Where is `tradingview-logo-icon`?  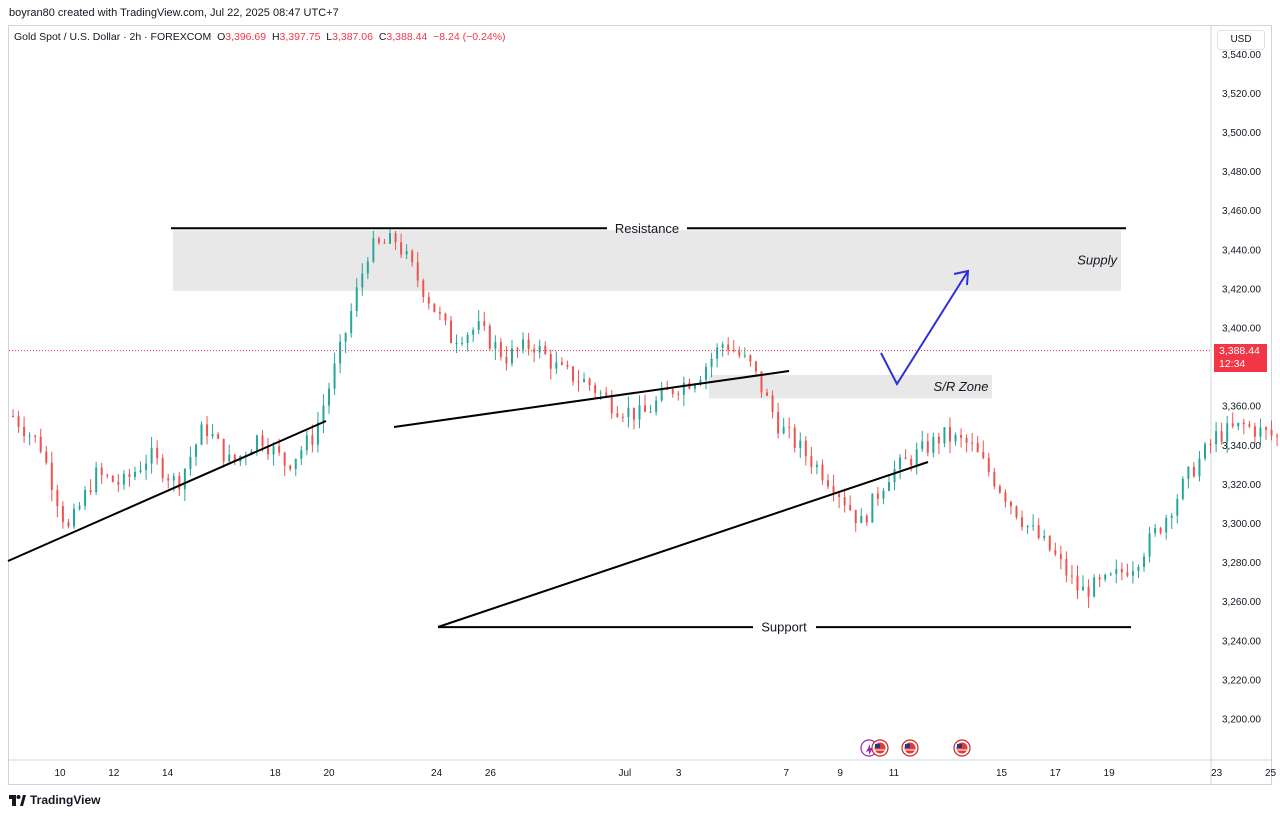
tradingview-logo-icon is located at coordinates (17, 800).